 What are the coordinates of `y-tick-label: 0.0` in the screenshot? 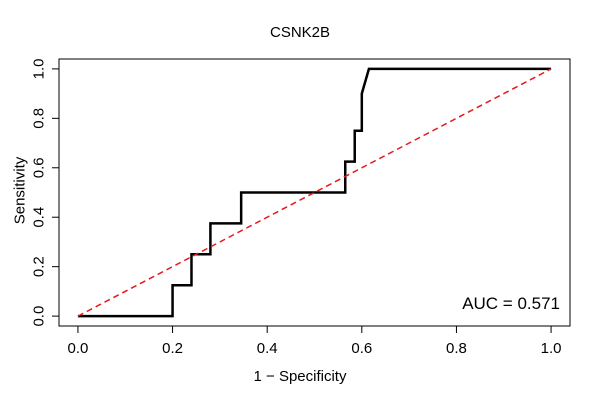 It's located at (39, 316).